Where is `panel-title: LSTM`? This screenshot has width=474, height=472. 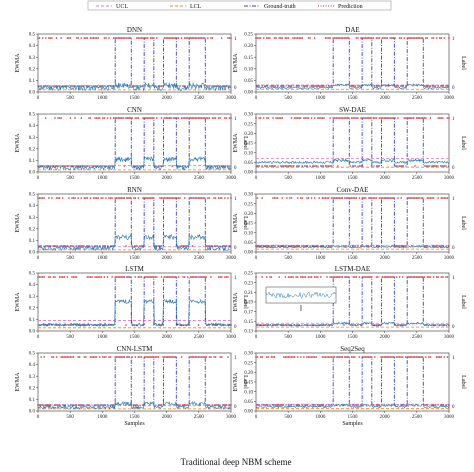
panel-title: LSTM is located at coordinates (134, 269).